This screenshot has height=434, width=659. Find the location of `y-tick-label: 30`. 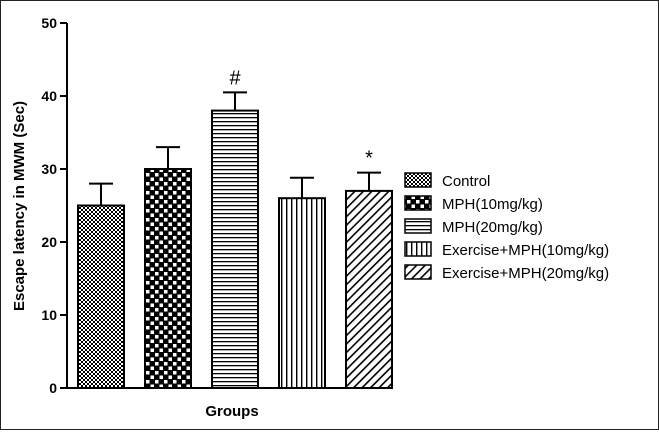

y-tick-label: 30 is located at coordinates (49, 169).